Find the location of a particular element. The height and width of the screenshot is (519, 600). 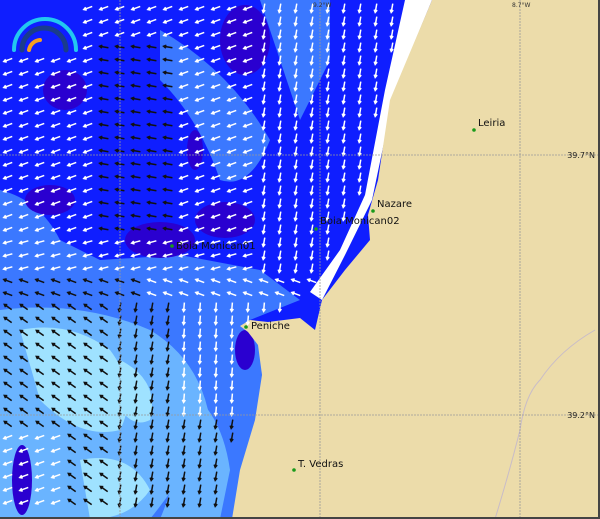

place-peniche: Peniche is located at coordinates (267, 326).